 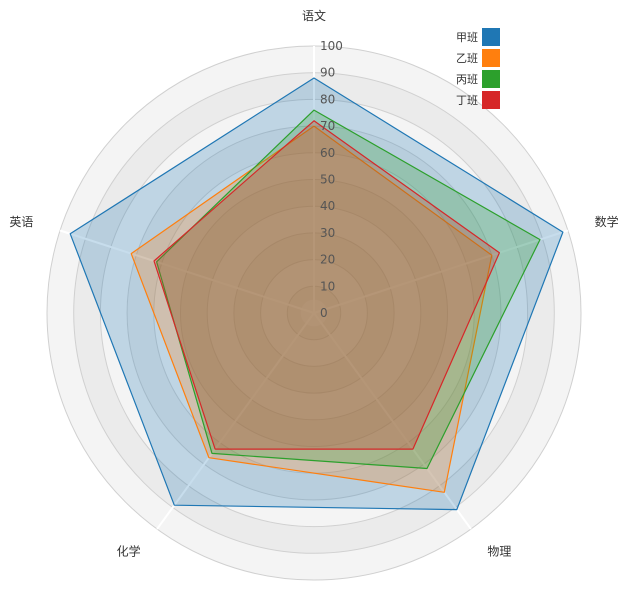 I want to click on axis-label-1: 数学, so click(x=607, y=221).